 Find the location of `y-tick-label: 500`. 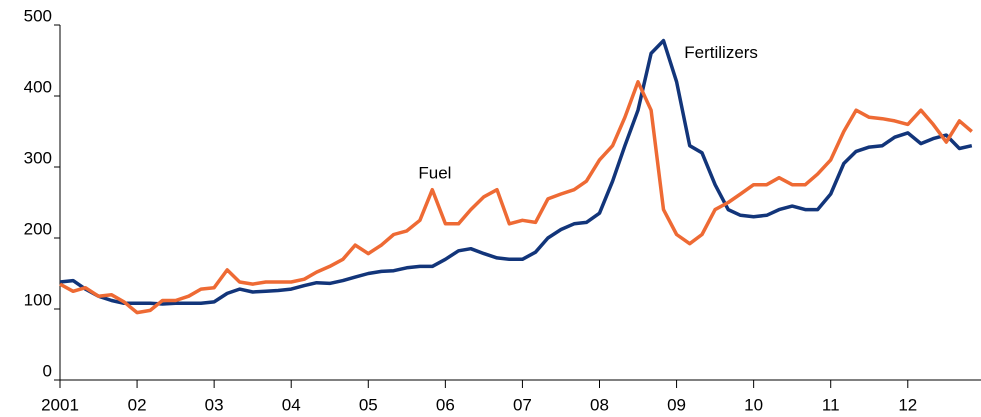

y-tick-label: 500 is located at coordinates (38, 15).